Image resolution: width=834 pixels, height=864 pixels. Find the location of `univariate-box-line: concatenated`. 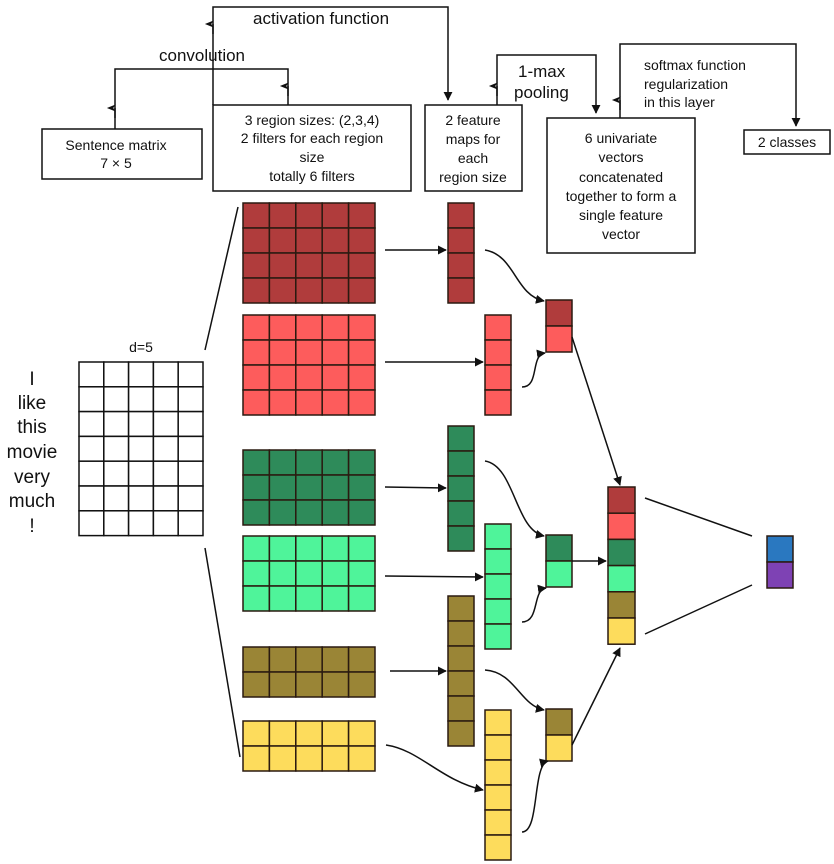

univariate-box-line: concatenated is located at coordinates (621, 177).